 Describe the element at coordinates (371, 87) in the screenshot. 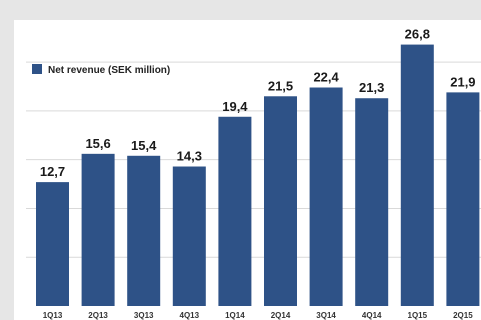

I see `data-label-4Q14: 21,3` at that location.